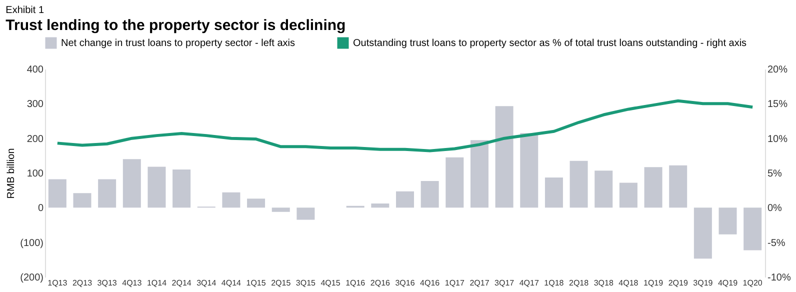 This screenshot has height=292, width=796. I want to click on x-tick-label: 4Q18, so click(628, 283).